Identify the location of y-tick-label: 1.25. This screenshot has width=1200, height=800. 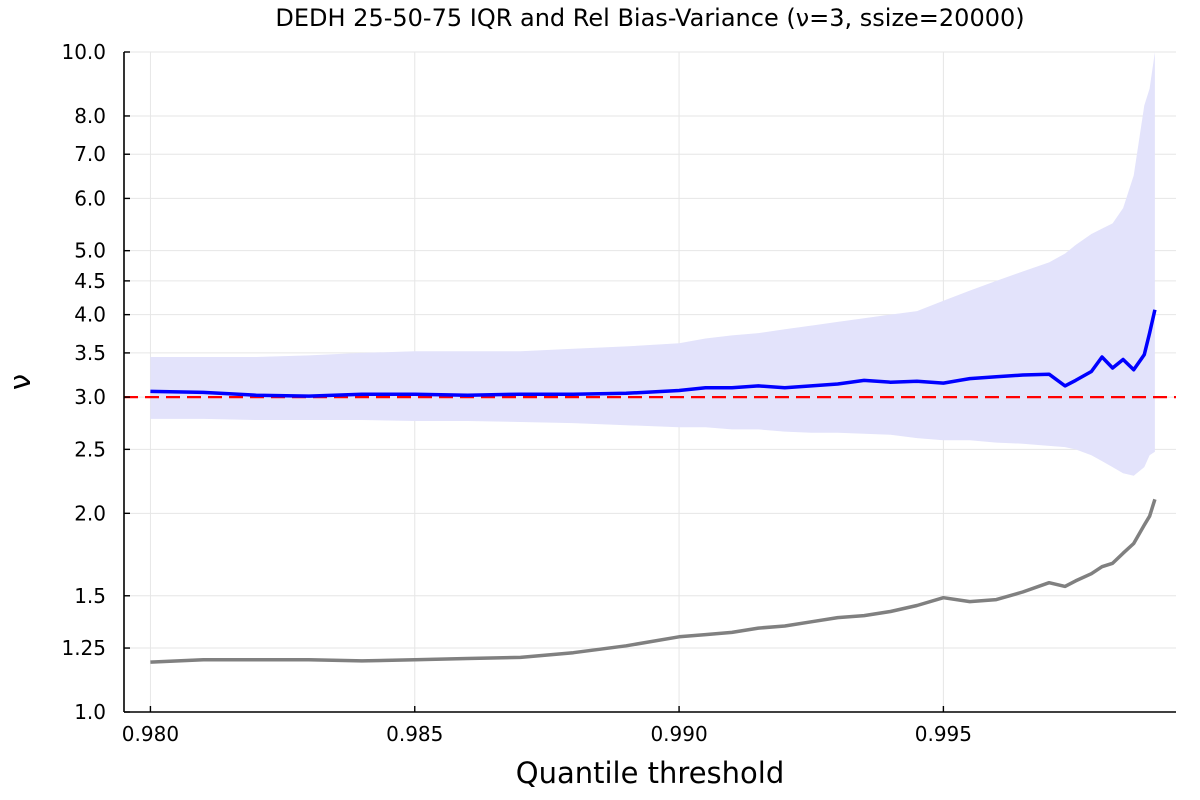
(83, 648).